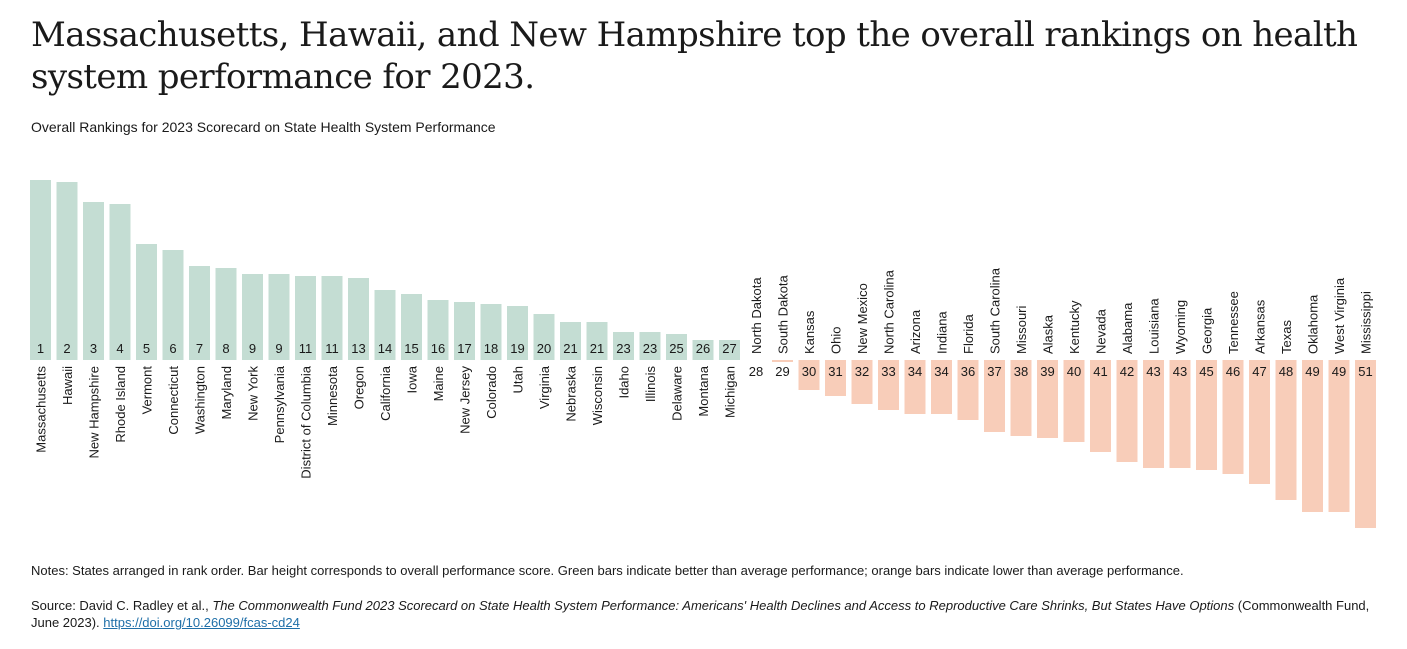  I want to click on state-label: West Virginia, so click(1339, 315).